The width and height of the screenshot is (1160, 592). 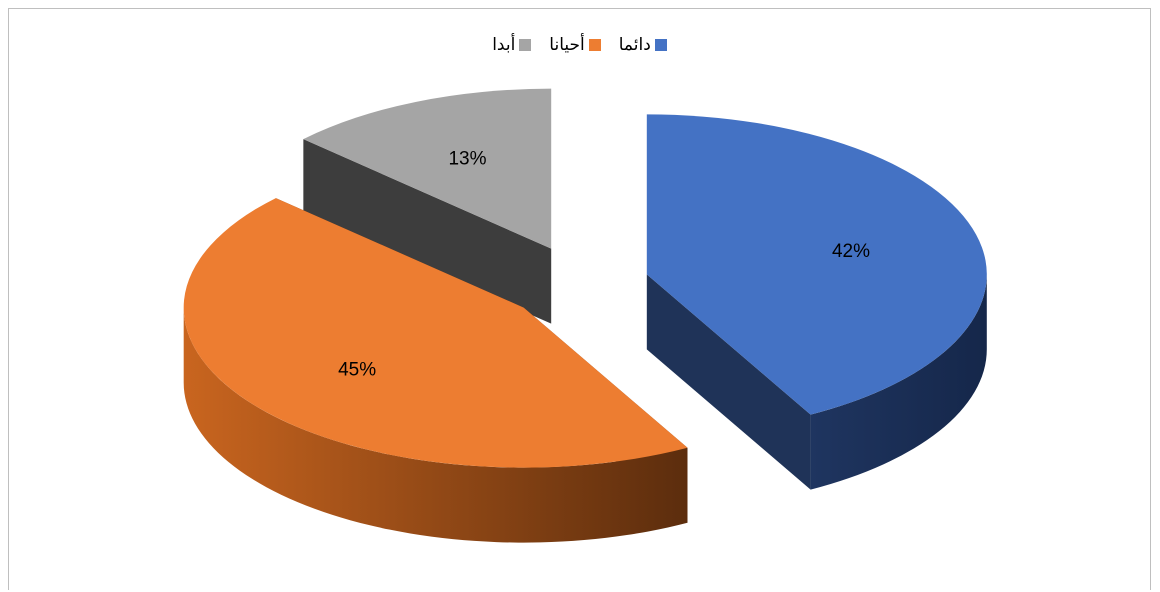 What do you see at coordinates (427, 168) in the screenshot?
I see `pie-slice-never-top` at bounding box center [427, 168].